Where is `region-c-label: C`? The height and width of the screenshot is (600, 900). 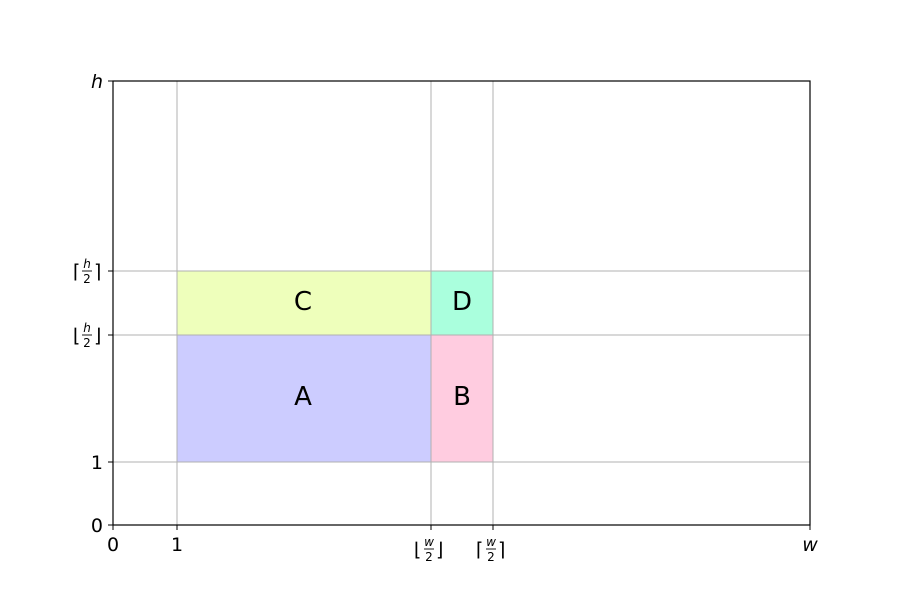
region-c-label: C is located at coordinates (303, 302).